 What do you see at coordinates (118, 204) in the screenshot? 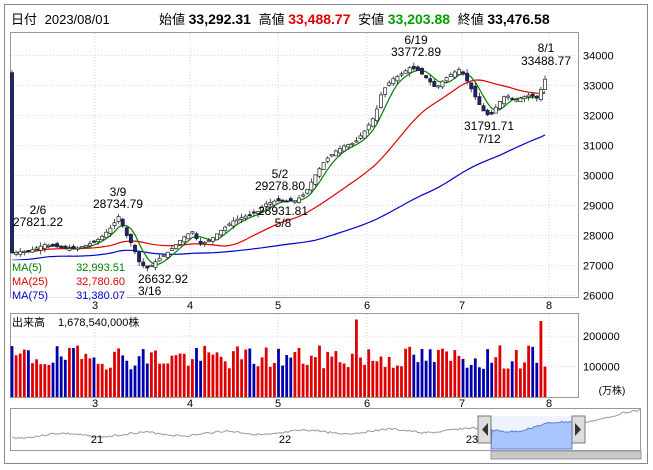
I see `annotation-value: 28734.79` at bounding box center [118, 204].